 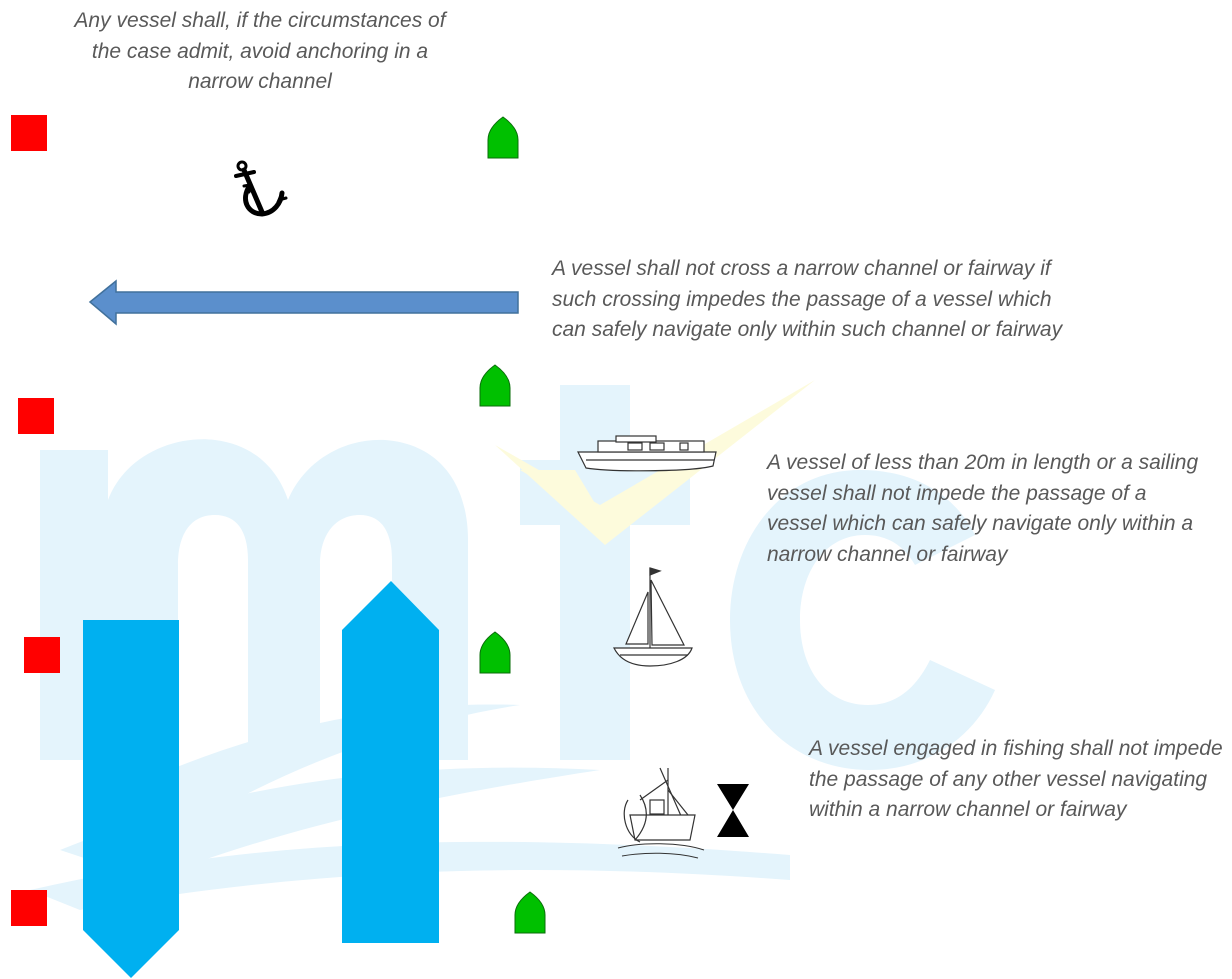 What do you see at coordinates (131, 799) in the screenshot?
I see `vessel-southbound` at bounding box center [131, 799].